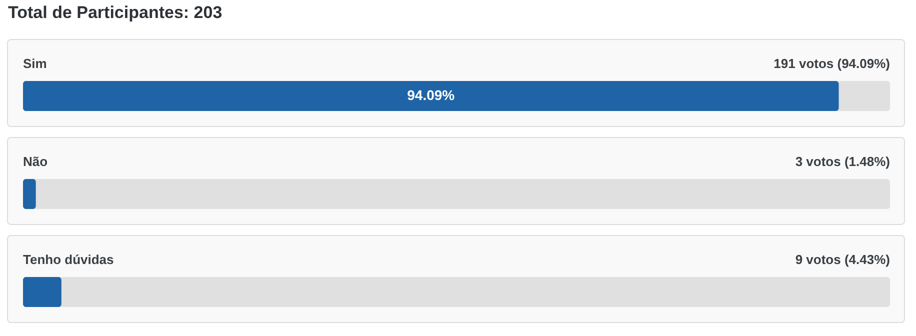  Describe the element at coordinates (832, 63) in the screenshot. I see `data-label: 191 votos (94.09%)` at that location.